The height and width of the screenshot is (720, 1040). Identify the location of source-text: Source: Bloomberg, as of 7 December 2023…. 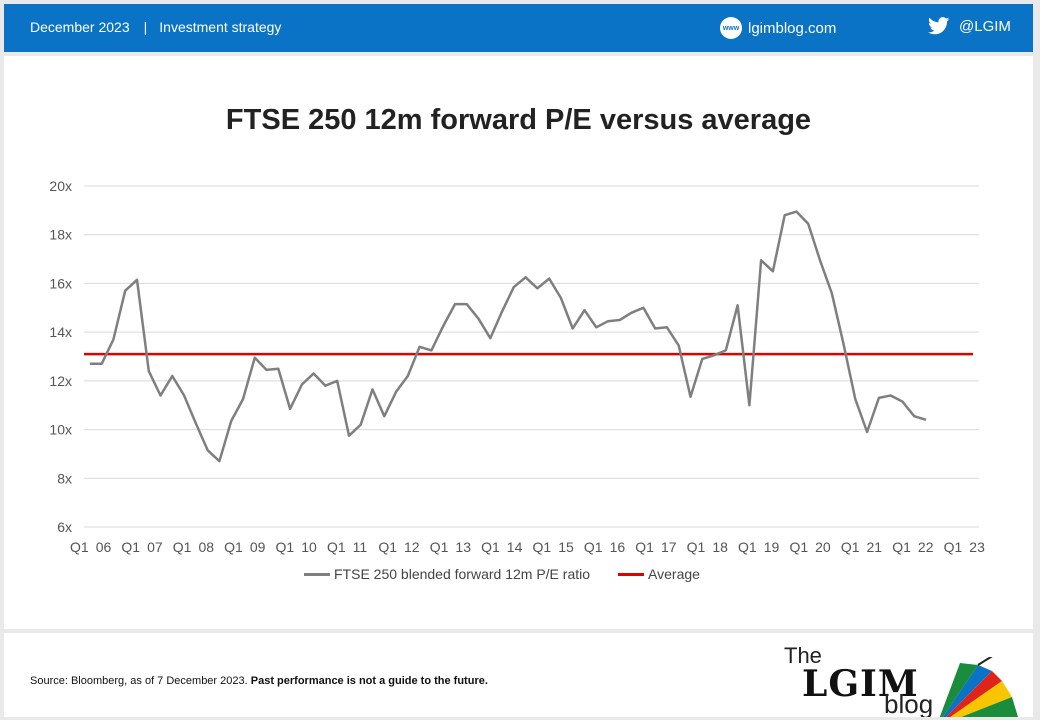
(139, 681).